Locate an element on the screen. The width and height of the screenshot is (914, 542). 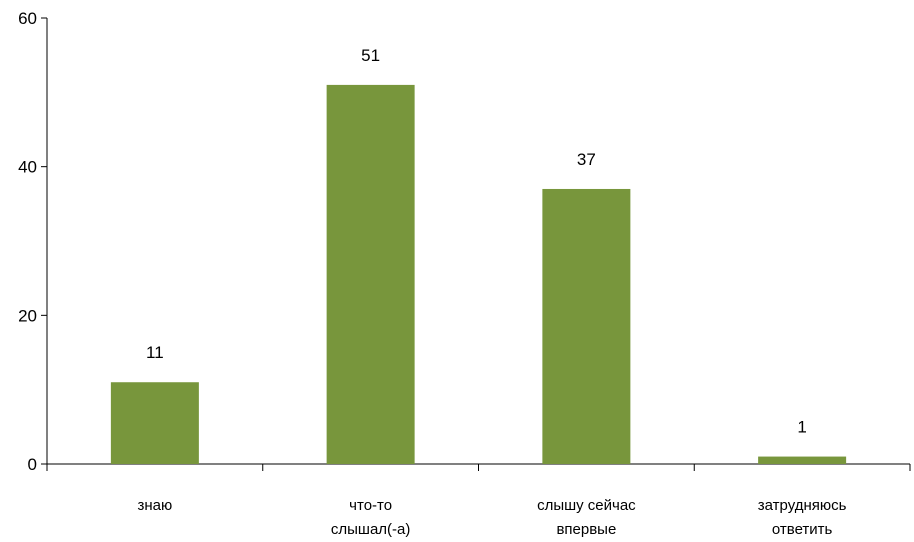
y-tick: 60 is located at coordinates (32, 18).